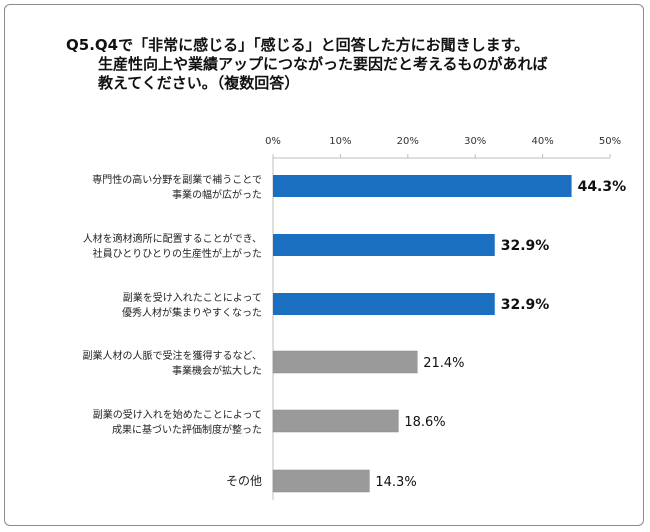 This screenshot has height=532, width=650. Describe the element at coordinates (408, 141) in the screenshot. I see `x-tick-label: 20%` at that location.